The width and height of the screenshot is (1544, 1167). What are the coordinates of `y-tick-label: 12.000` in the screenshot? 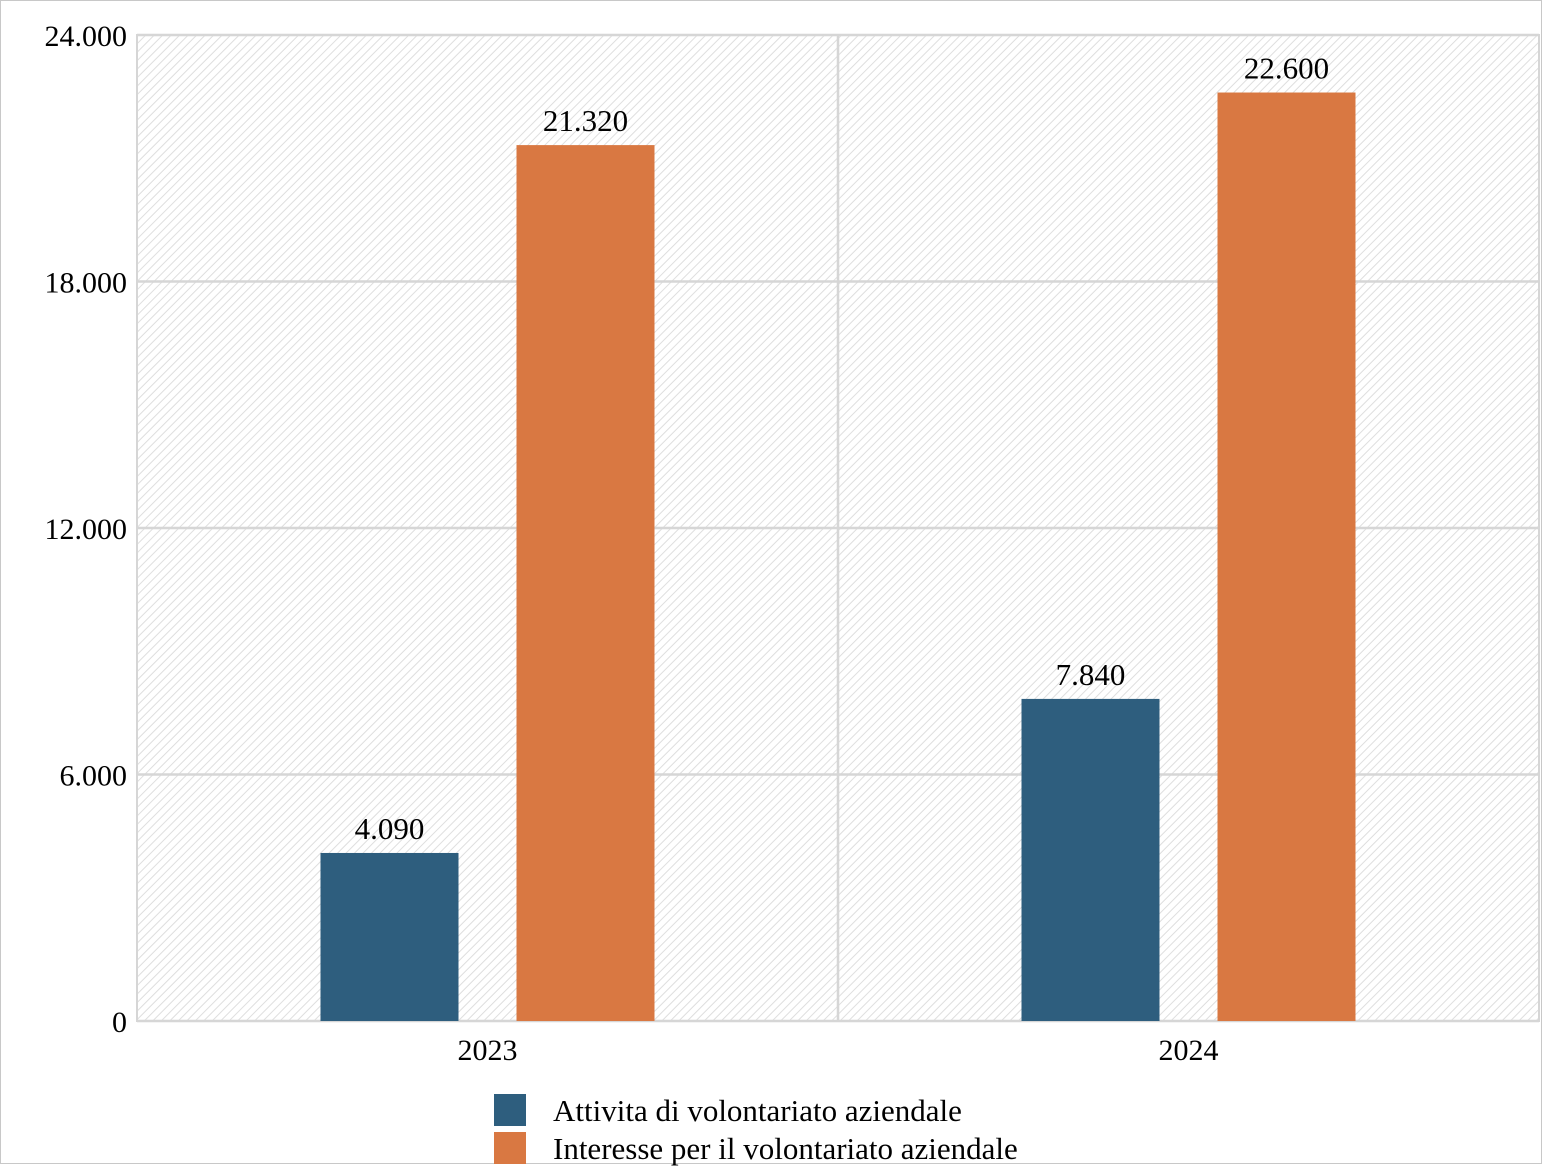 It's located at (86, 529).